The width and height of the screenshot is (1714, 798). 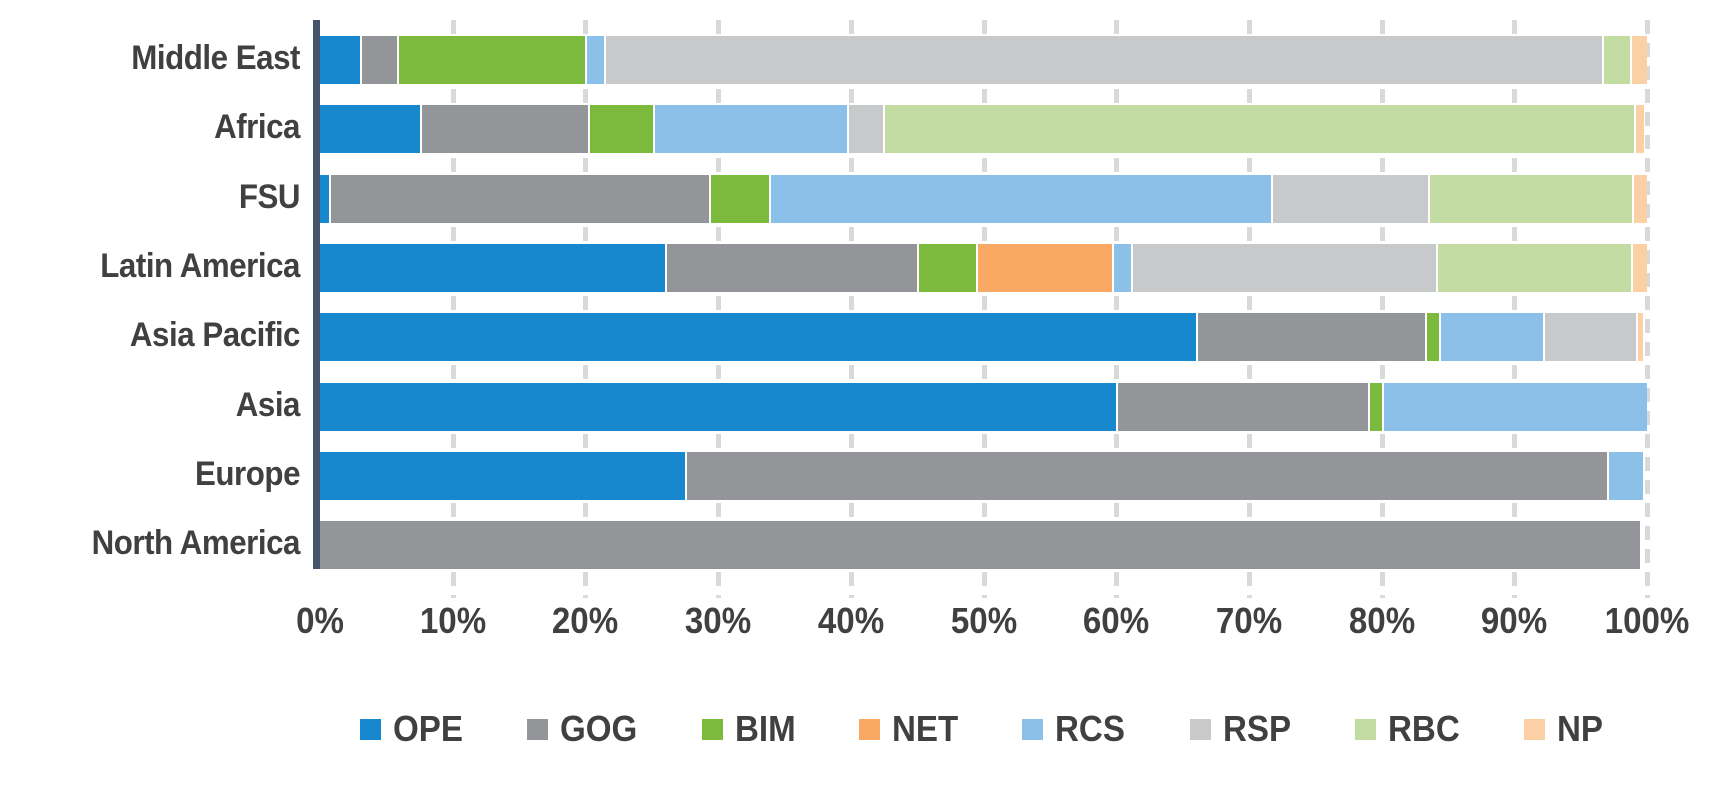 What do you see at coordinates (983, 620) in the screenshot?
I see `x-tick-label-50: 50%` at bounding box center [983, 620].